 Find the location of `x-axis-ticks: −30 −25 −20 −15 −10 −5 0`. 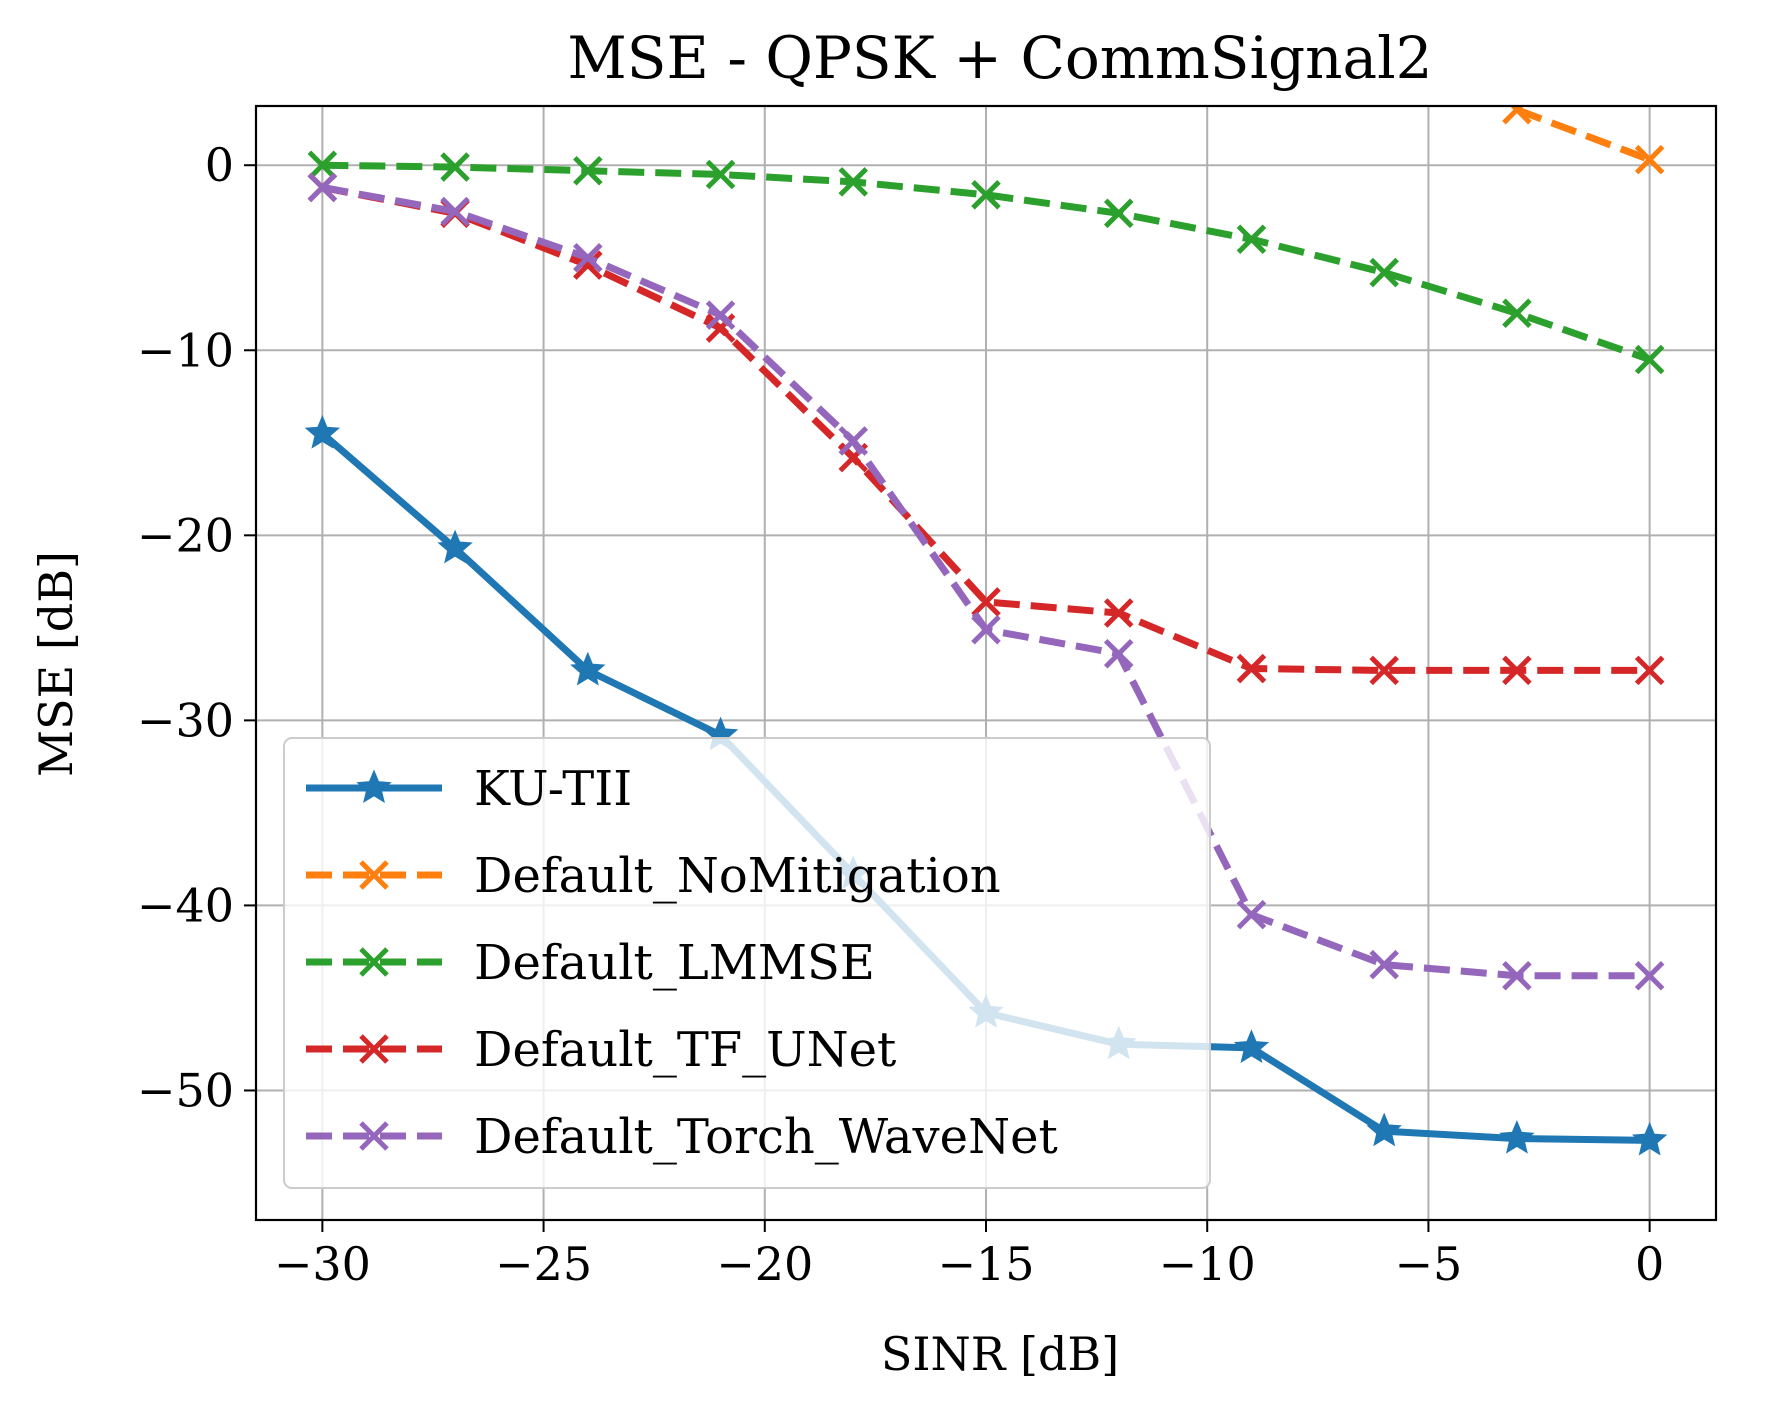

x-axis-ticks: −30 −25 −20 −15 −10 −5 0 is located at coordinates (969, 1255).